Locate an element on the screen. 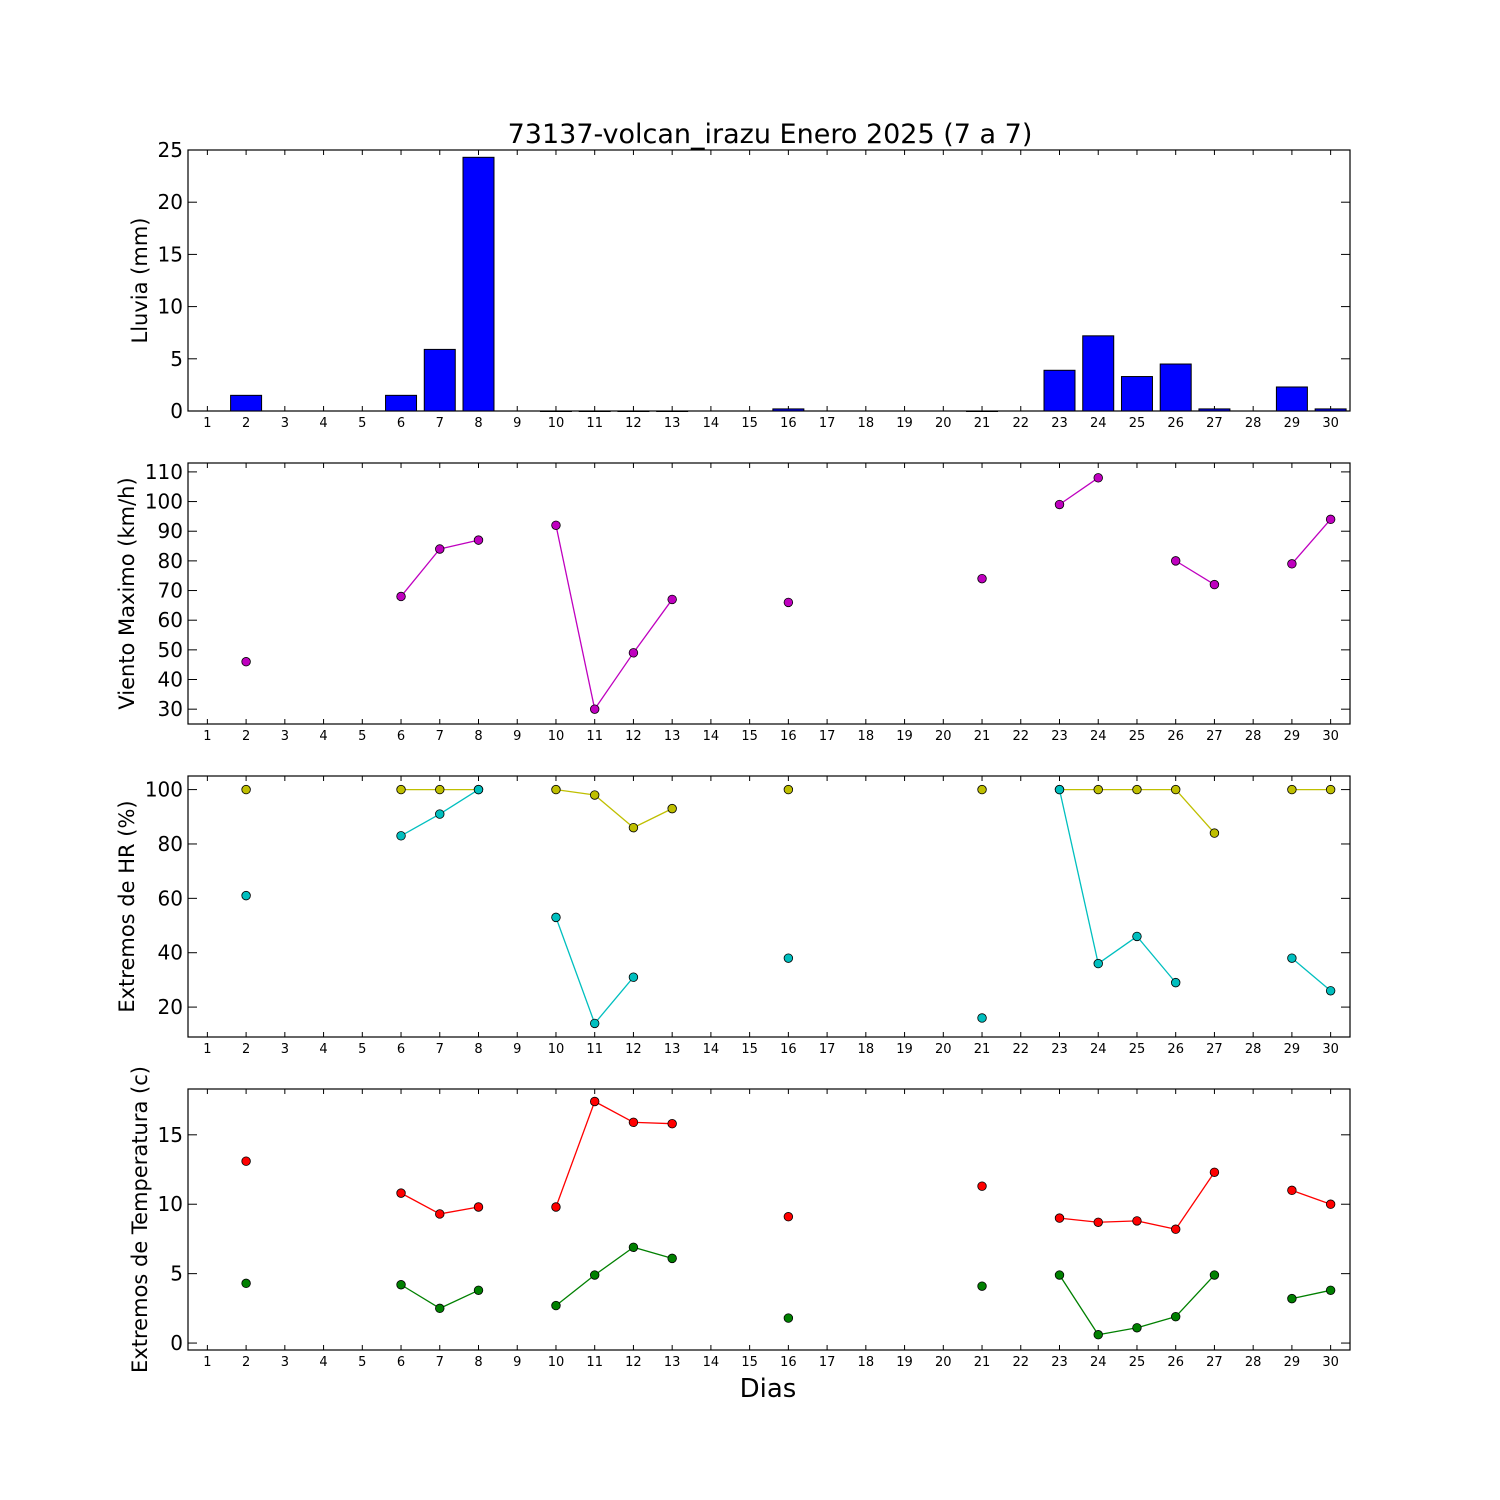  x-tick-label: 25 is located at coordinates (1137, 1049).